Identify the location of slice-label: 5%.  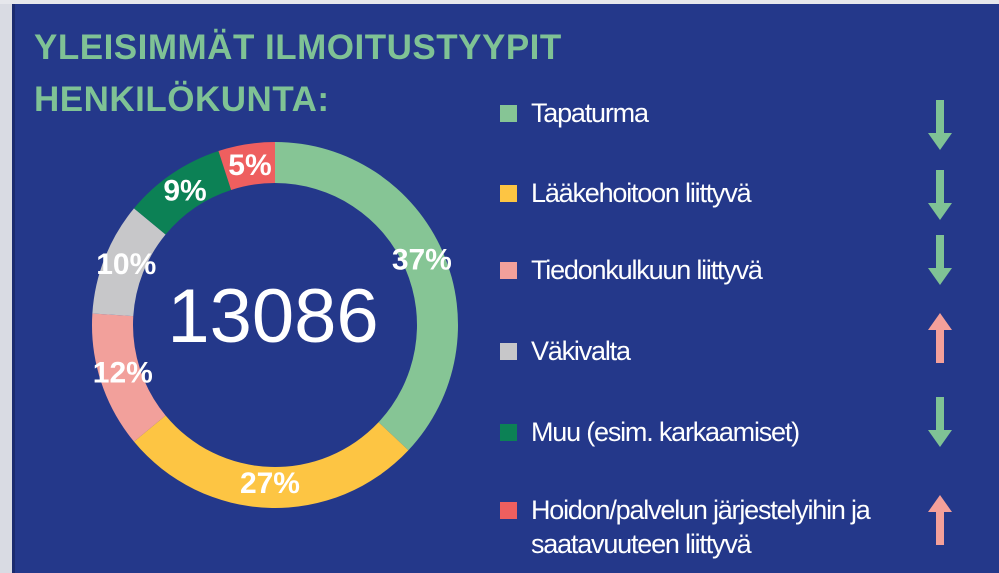
(249, 165).